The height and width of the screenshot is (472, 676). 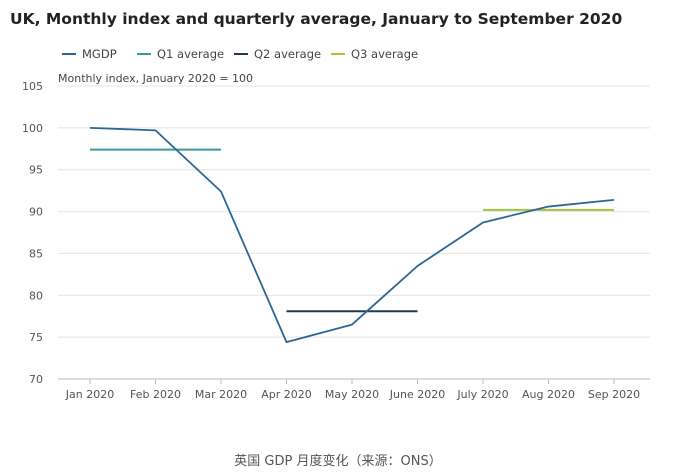 I want to click on y-tick-label: 95, so click(x=36, y=170).